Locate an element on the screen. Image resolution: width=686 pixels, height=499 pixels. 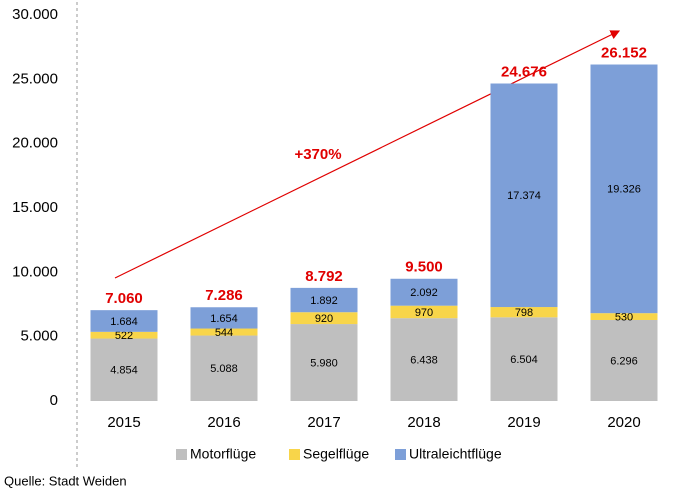
segment-label: 6.438 is located at coordinates (424, 360).